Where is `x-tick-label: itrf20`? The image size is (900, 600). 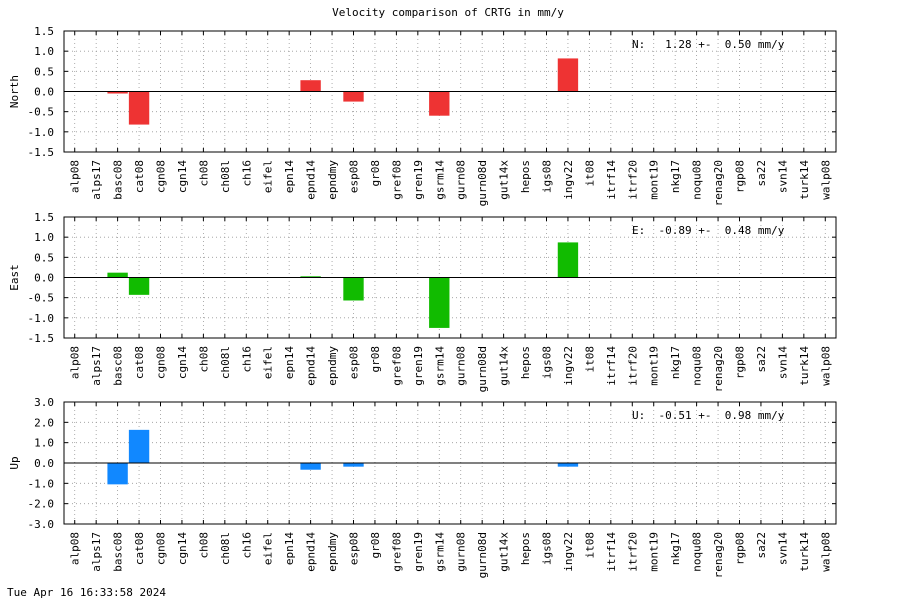
x-tick-label: itrf20 is located at coordinates (632, 180).